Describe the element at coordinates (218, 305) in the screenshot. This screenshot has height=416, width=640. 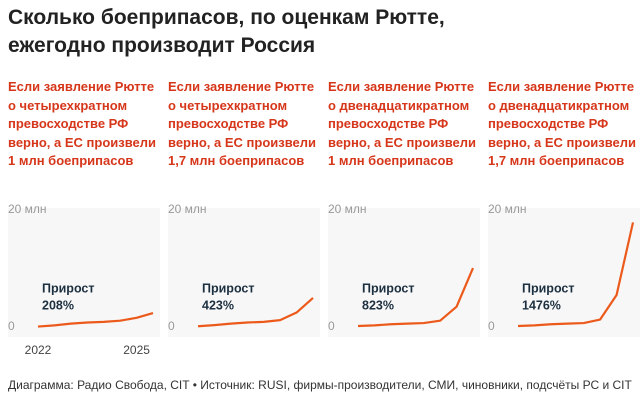
I see `annotation: 423%` at that location.